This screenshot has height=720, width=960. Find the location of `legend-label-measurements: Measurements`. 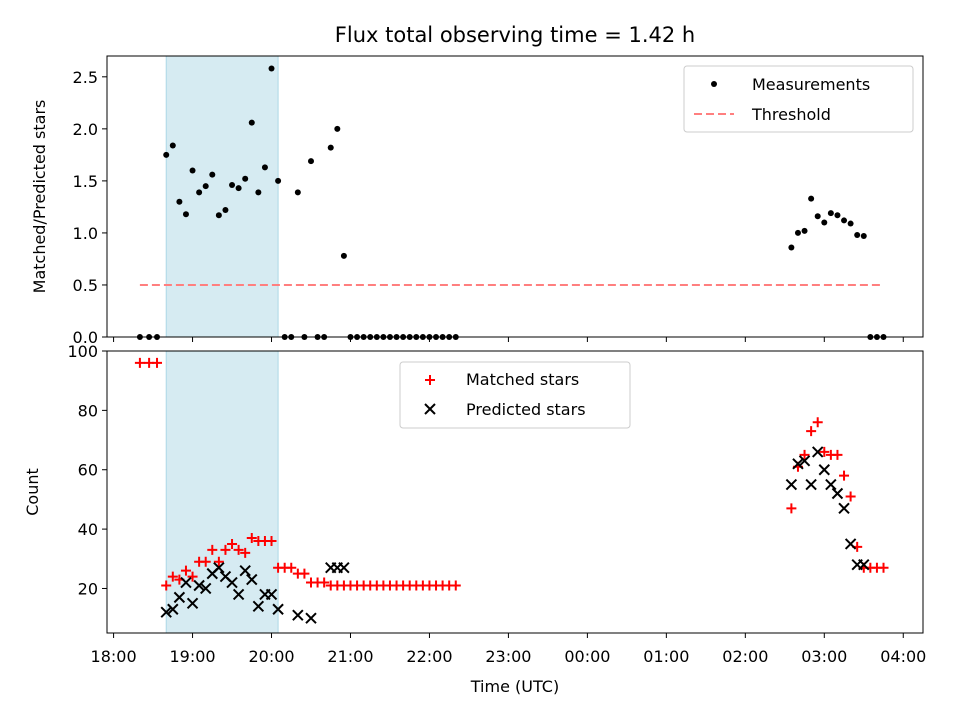

legend-label-measurements: Measurements is located at coordinates (811, 84).